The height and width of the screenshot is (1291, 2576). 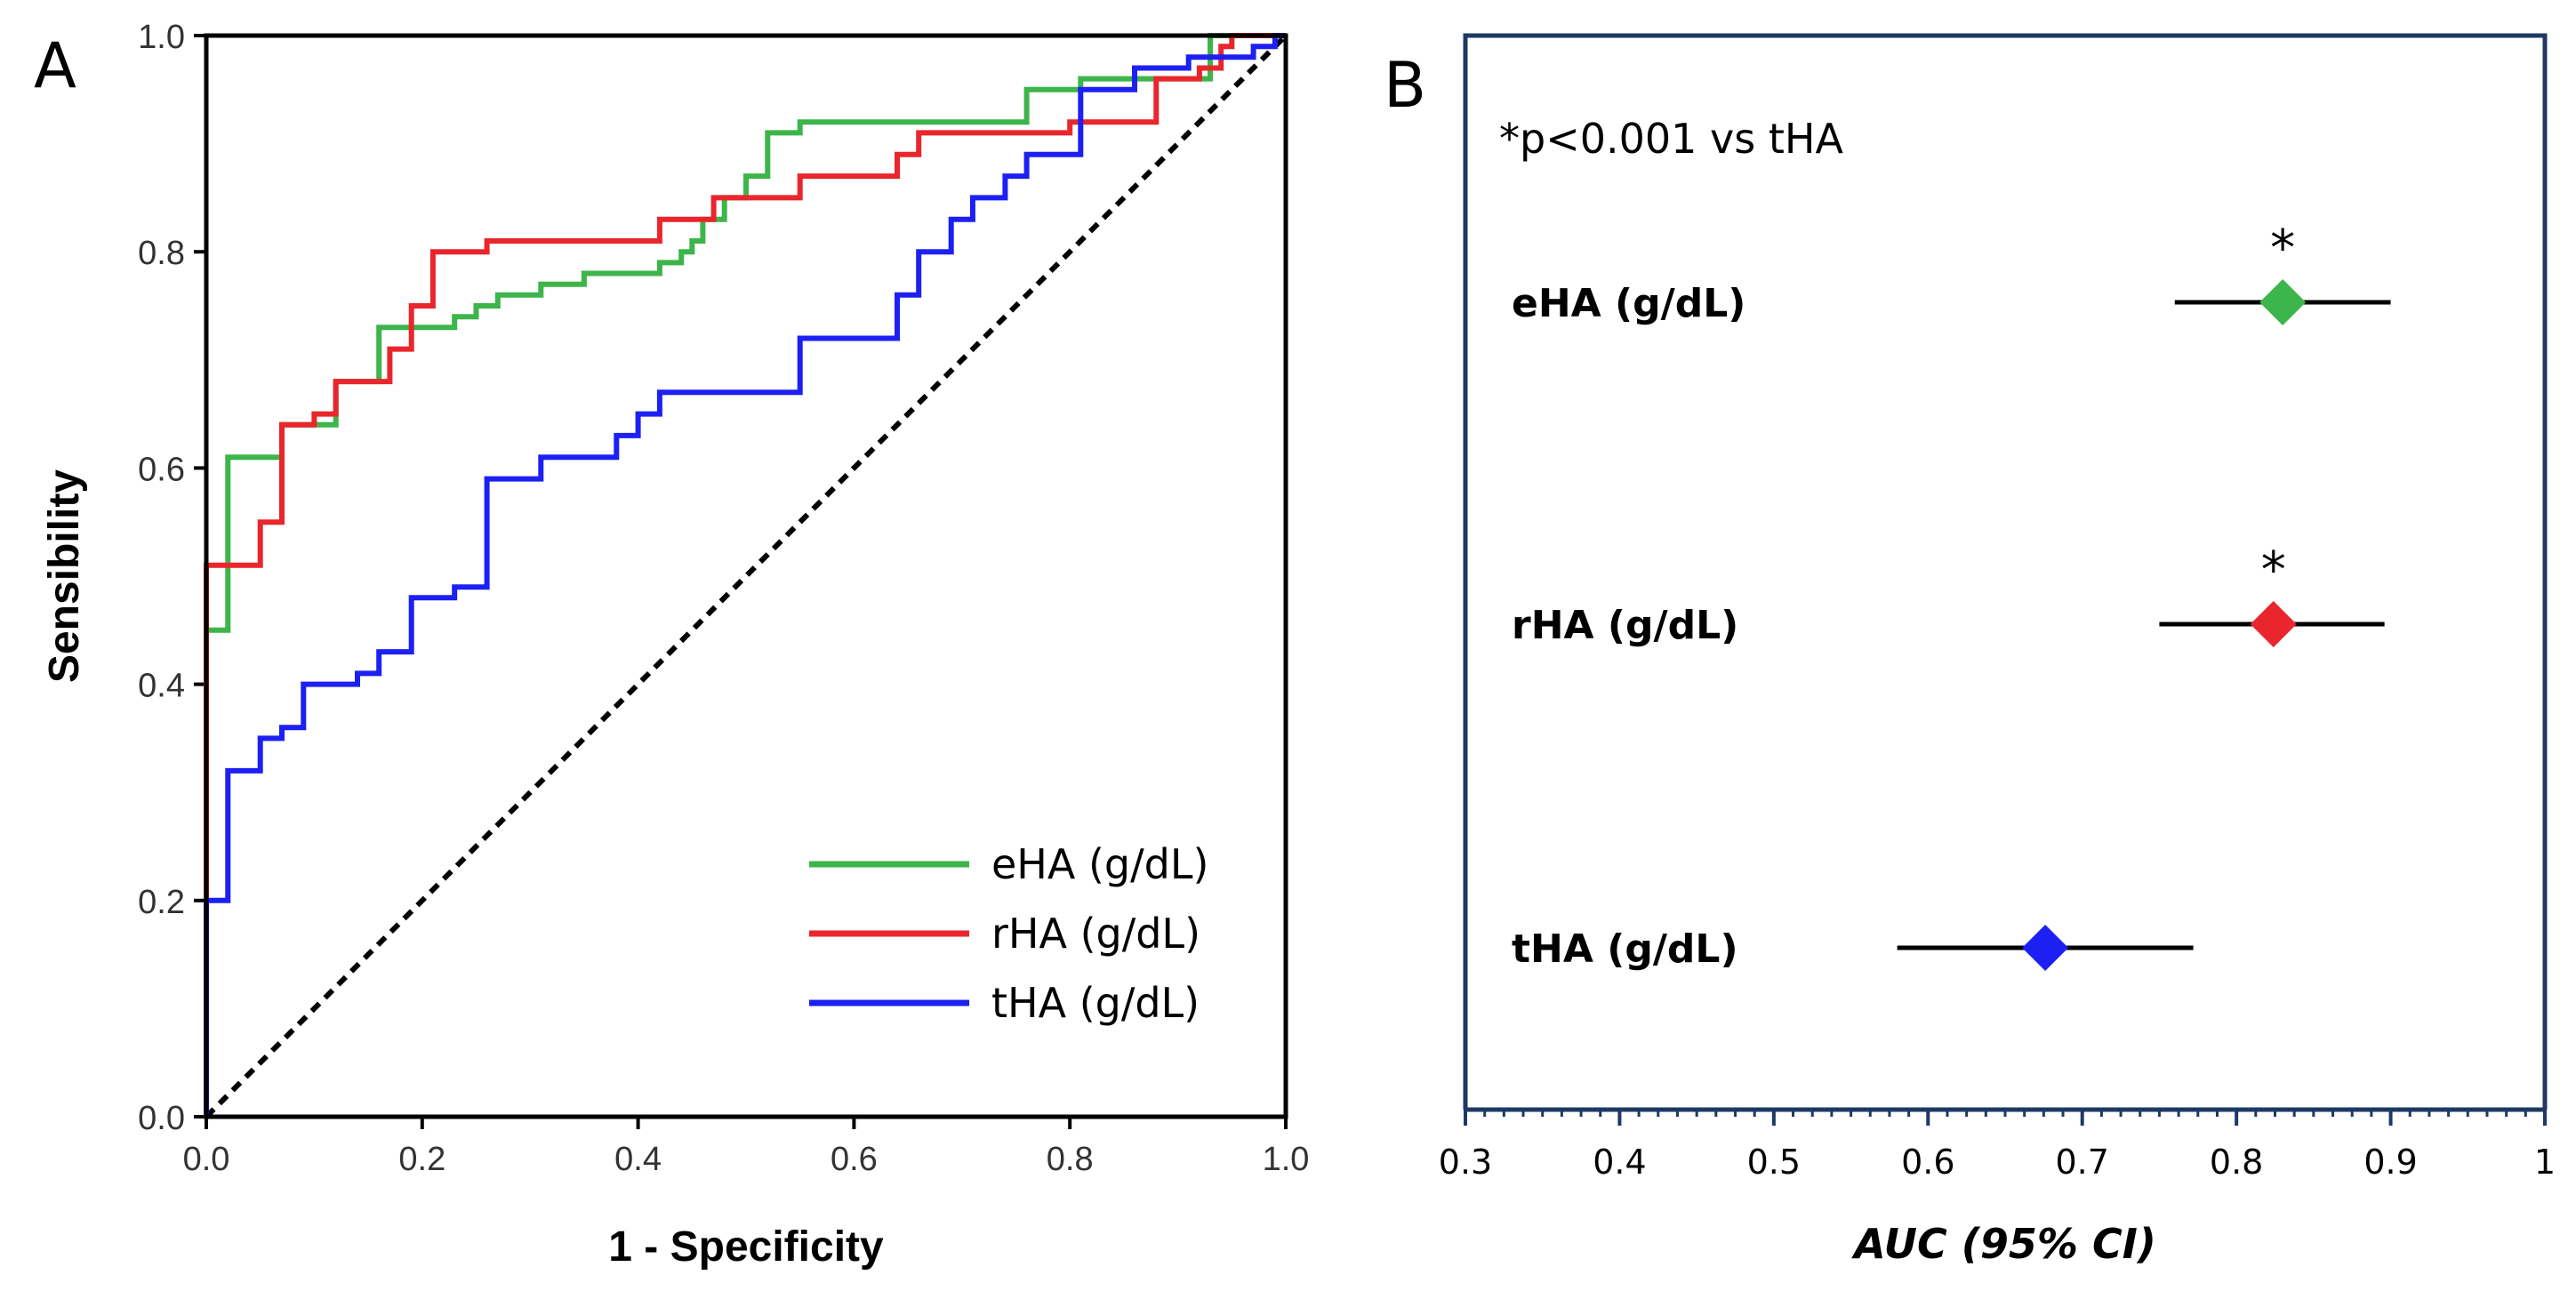 What do you see at coordinates (421, 1159) in the screenshot?
I see `x-tick-label: 0.2` at bounding box center [421, 1159].